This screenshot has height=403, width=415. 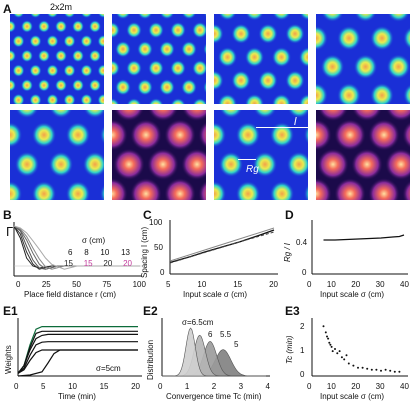 I want to click on legend-item: 8, so click(x=86, y=252).